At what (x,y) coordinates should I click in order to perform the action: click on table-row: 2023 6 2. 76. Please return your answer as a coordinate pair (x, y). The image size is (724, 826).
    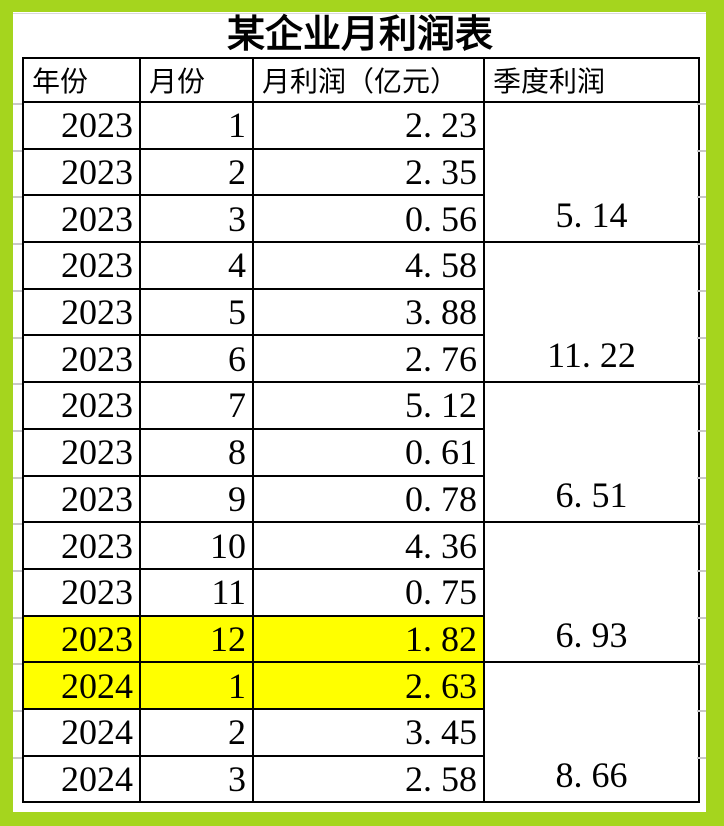
    Looking at the image, I should click on (360, 359).